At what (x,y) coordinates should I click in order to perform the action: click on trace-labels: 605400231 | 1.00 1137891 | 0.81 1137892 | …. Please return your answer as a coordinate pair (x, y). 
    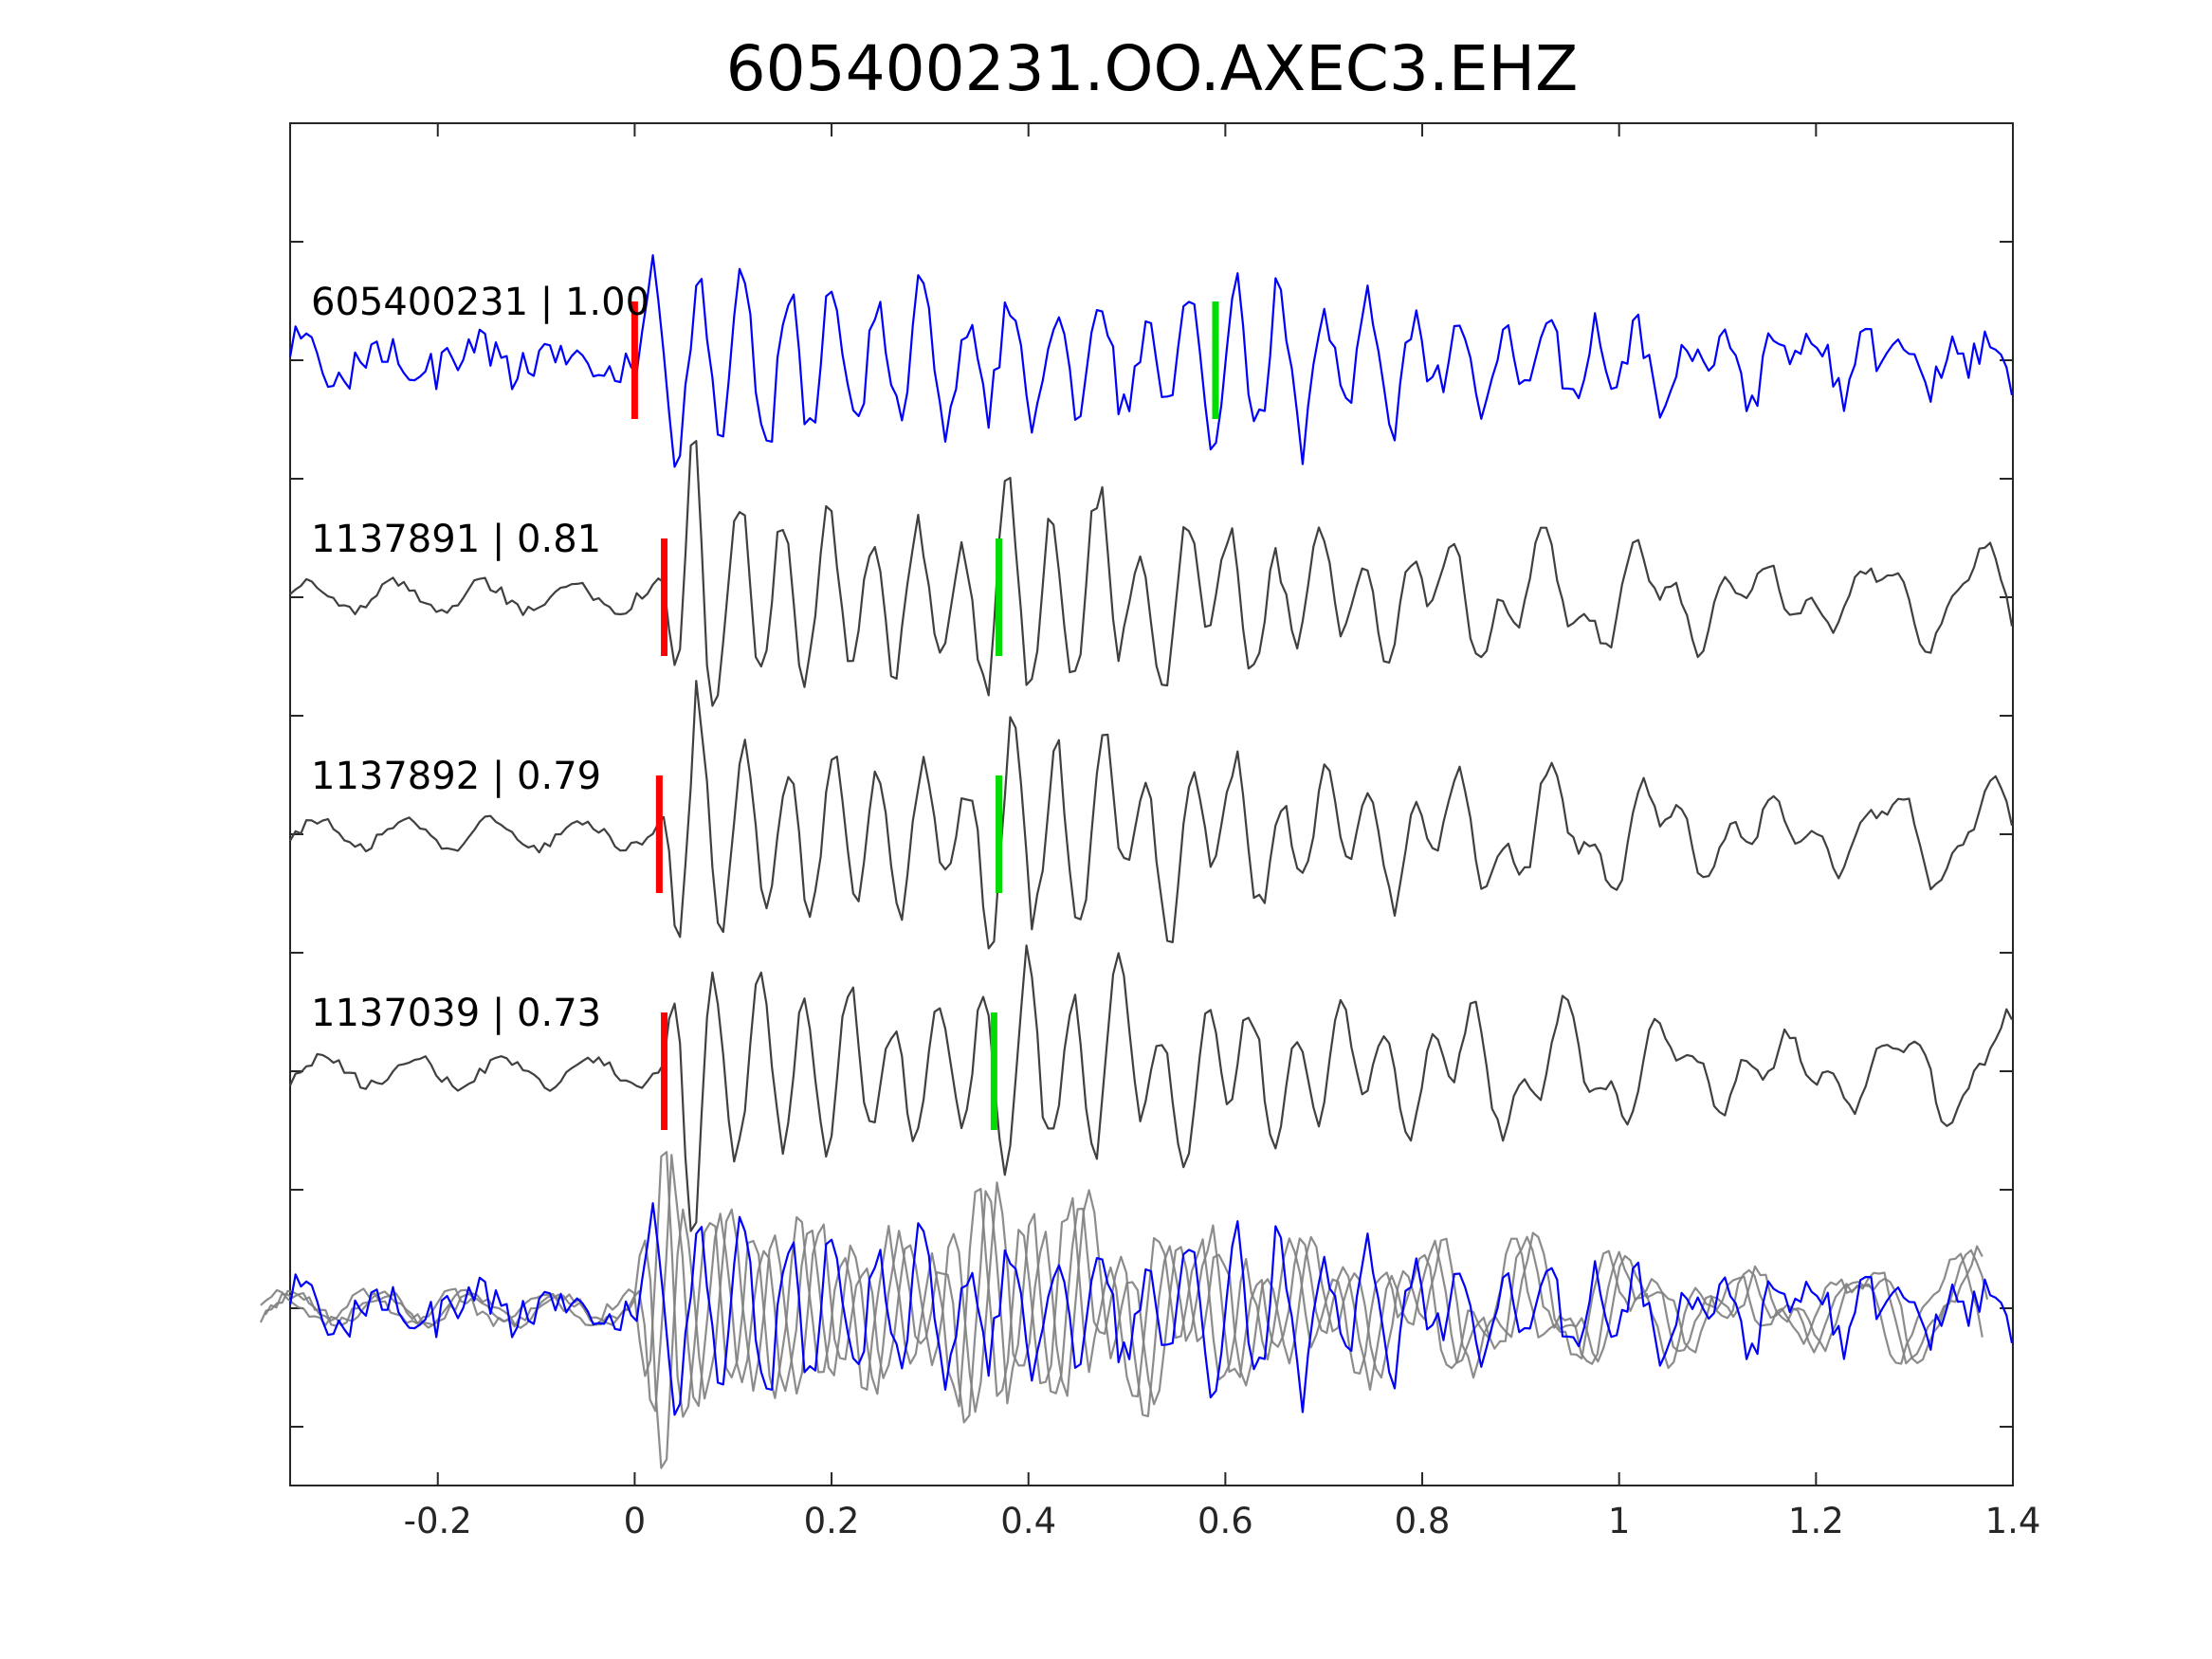
    Looking at the image, I should click on (480, 658).